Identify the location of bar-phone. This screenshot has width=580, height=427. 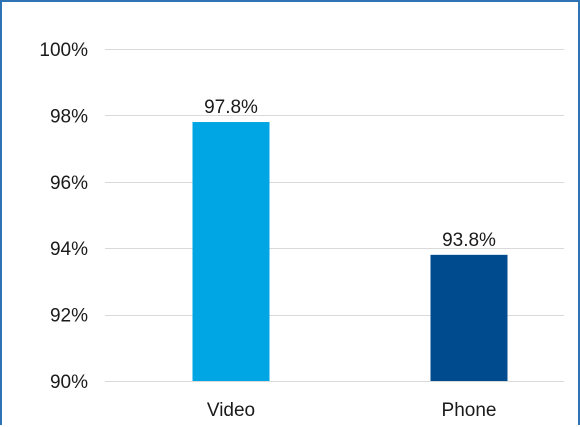
(469, 317).